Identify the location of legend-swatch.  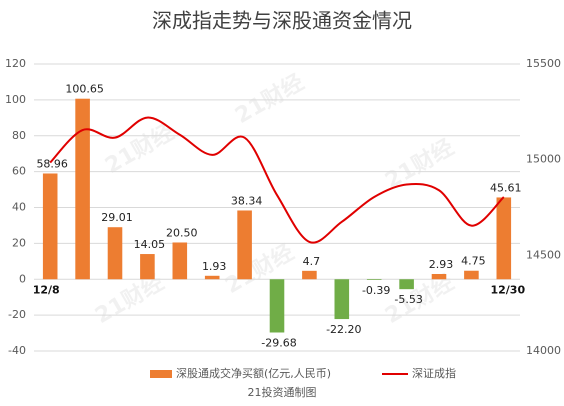
(161, 374).